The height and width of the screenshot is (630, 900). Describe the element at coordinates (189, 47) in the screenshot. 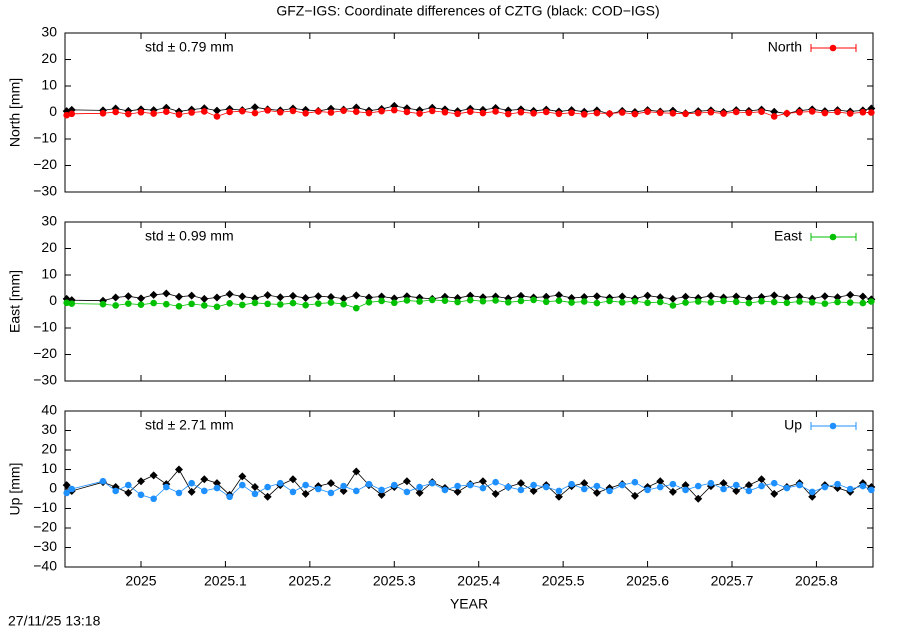

I see `annotation: std ± 0.79 mm` at that location.